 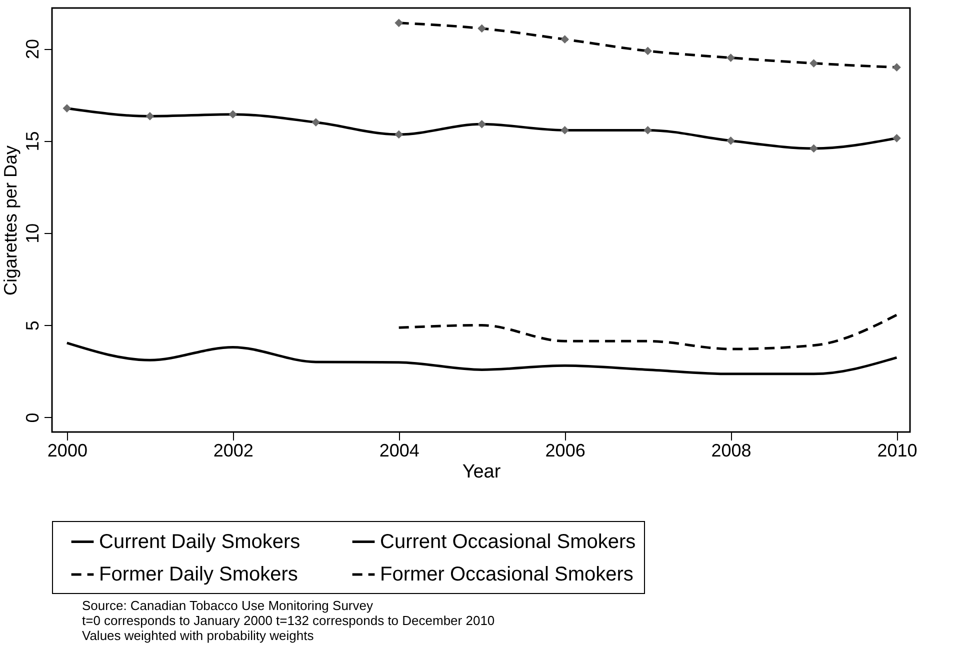 I want to click on text: t=0 corresponds to January 2000 t=132 corresponds to December 2010, so click(x=289, y=620).